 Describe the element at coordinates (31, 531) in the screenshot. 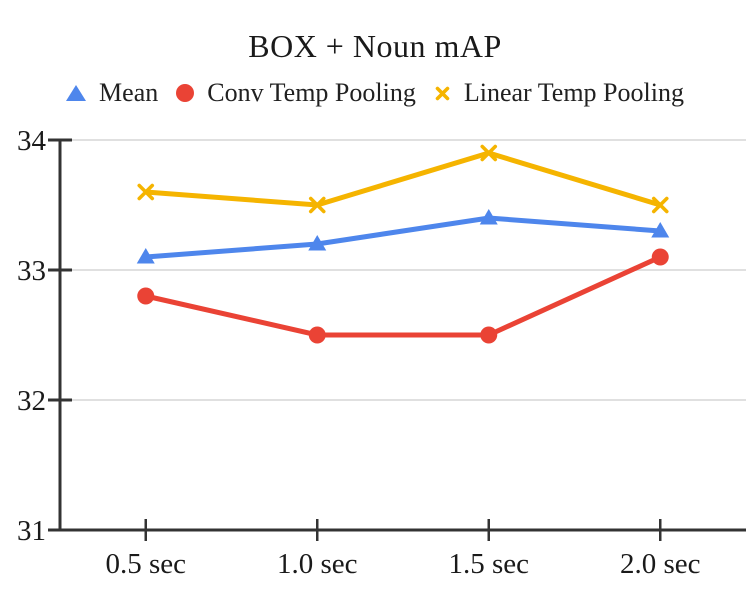

I see `y-tick-label: 31` at that location.